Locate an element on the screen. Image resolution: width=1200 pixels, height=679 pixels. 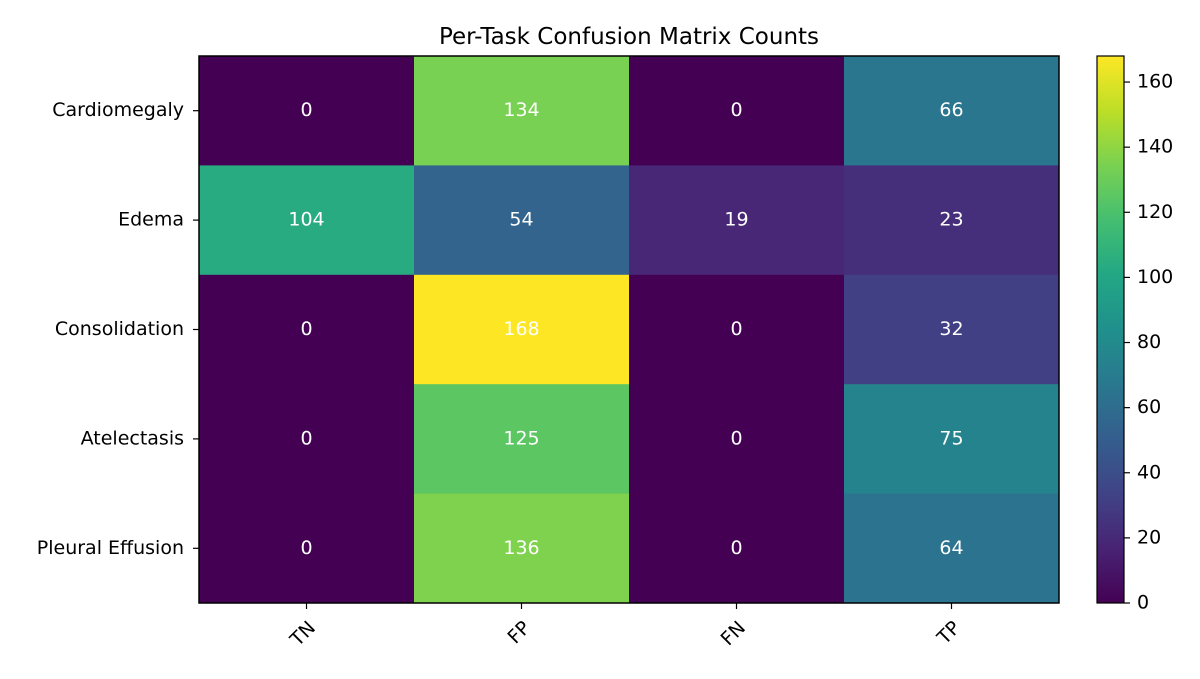
colorbar-gradient is located at coordinates (1110, 329).